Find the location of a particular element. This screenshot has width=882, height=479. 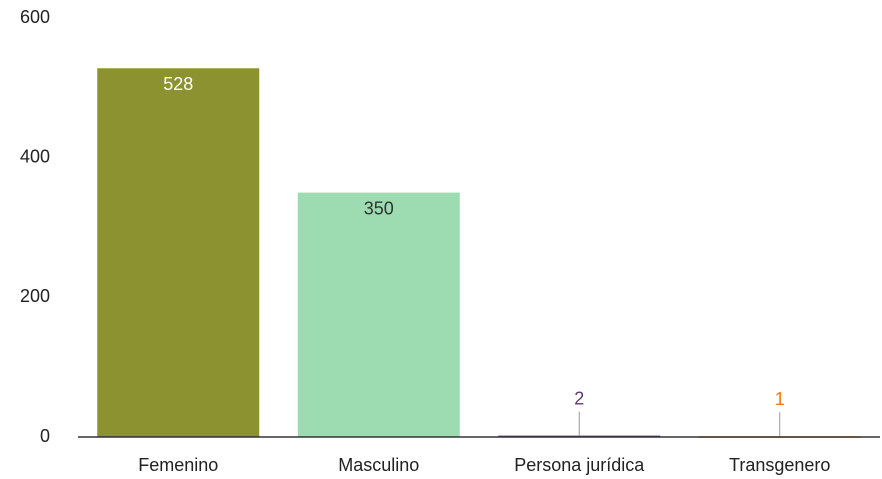

value-label: 350 is located at coordinates (379, 208).